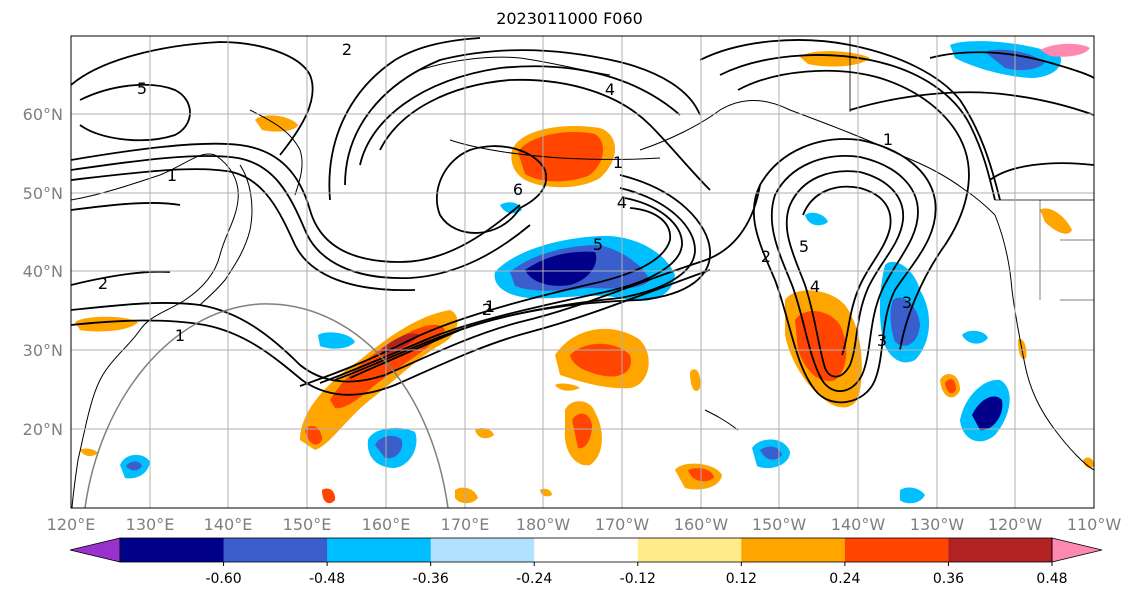 The image size is (1139, 601). Describe the element at coordinates (1077, 550) in the screenshot. I see `colorbar-extend-high` at that location.